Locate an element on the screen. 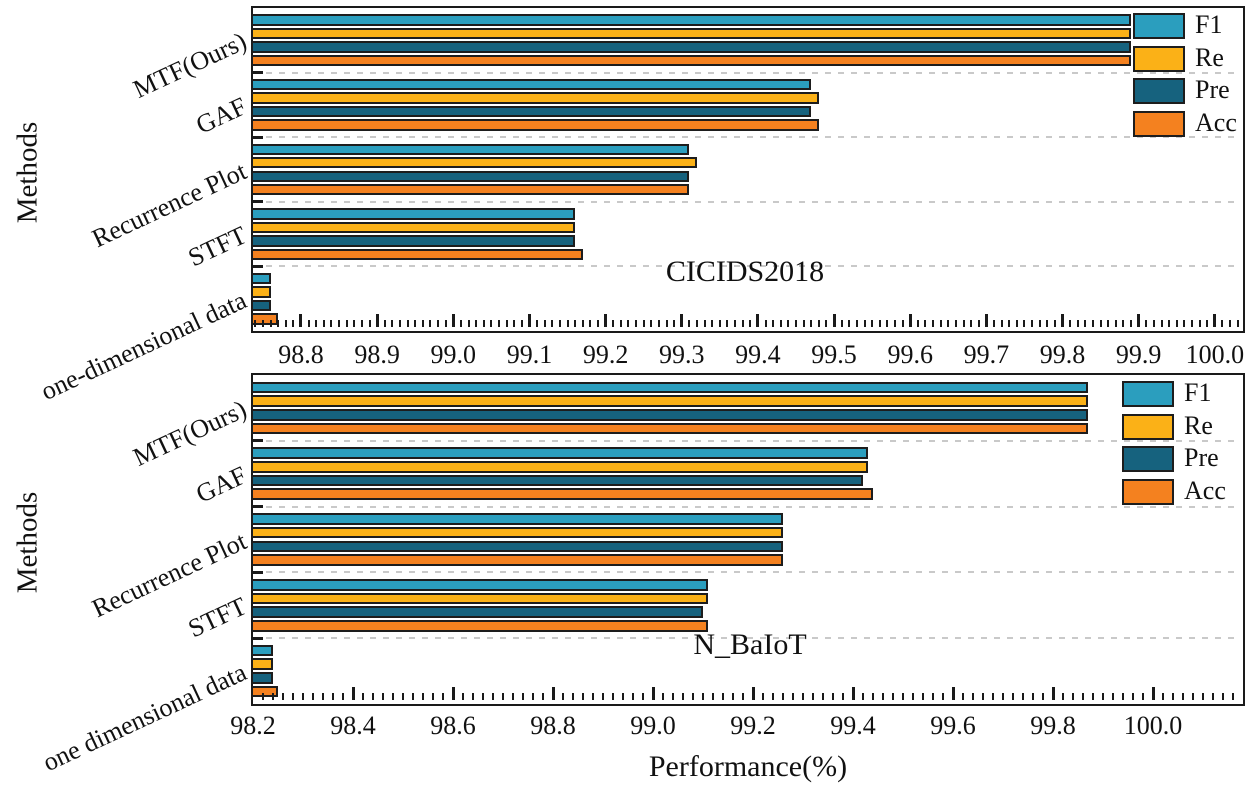 This screenshot has width=1250, height=795. legend-swatch-Pre is located at coordinates (1148, 459).